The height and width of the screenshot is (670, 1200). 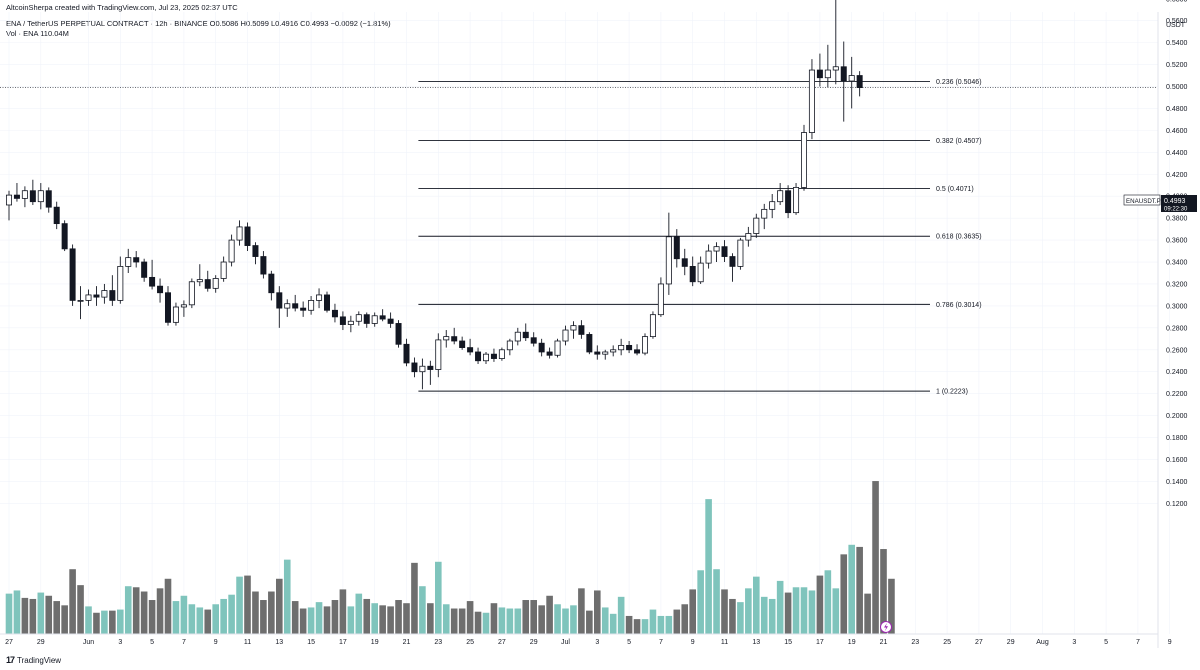 What do you see at coordinates (1177, 65) in the screenshot?
I see `y-tick-label: 0.5200` at bounding box center [1177, 65].